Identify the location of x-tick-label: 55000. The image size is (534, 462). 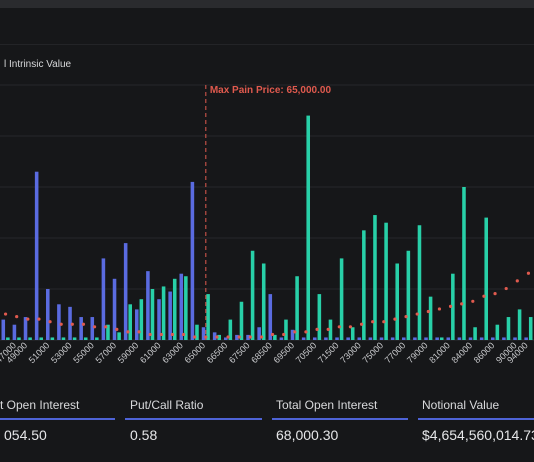
(83, 352).